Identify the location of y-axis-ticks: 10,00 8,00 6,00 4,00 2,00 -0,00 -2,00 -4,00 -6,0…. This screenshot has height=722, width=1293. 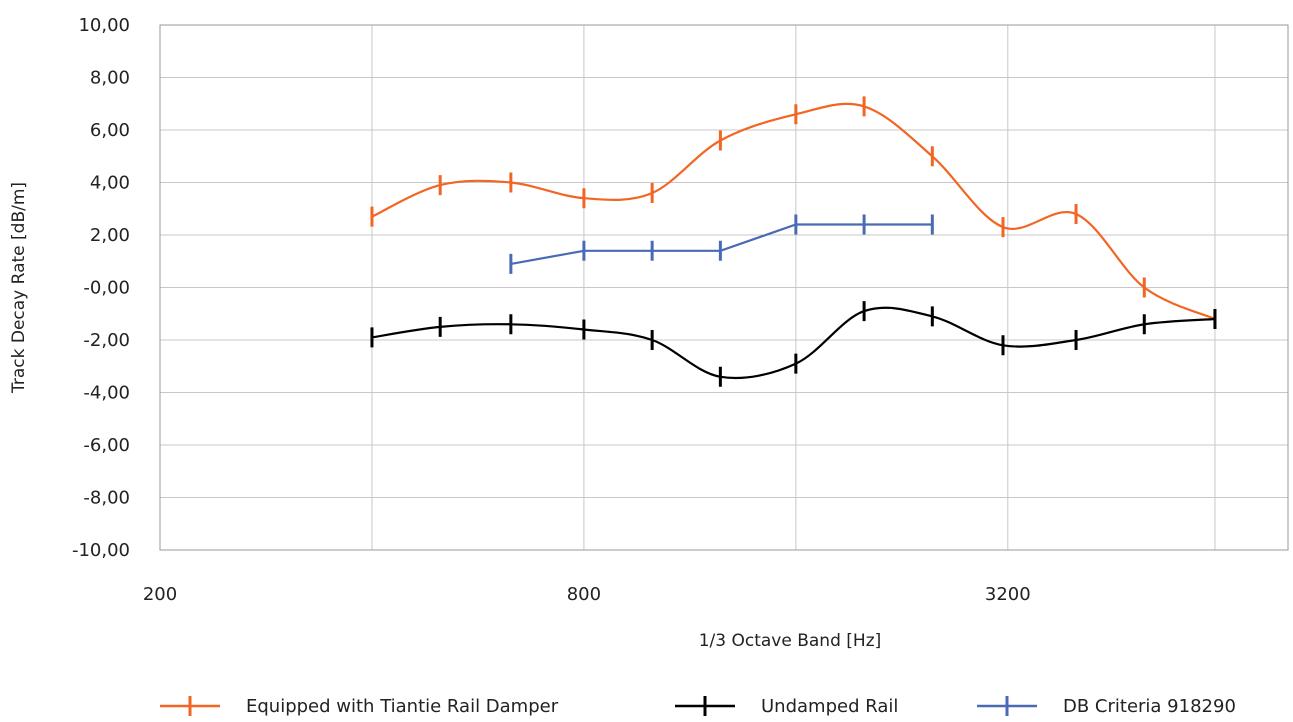
(101, 288).